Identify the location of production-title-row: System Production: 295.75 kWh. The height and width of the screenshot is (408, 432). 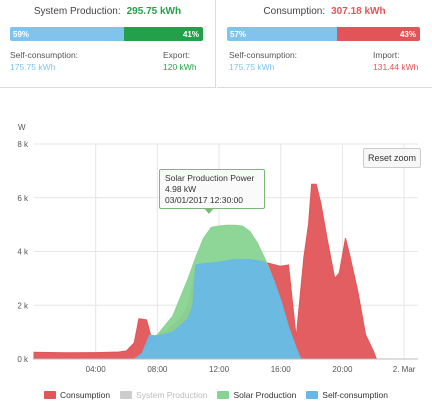
(107, 11).